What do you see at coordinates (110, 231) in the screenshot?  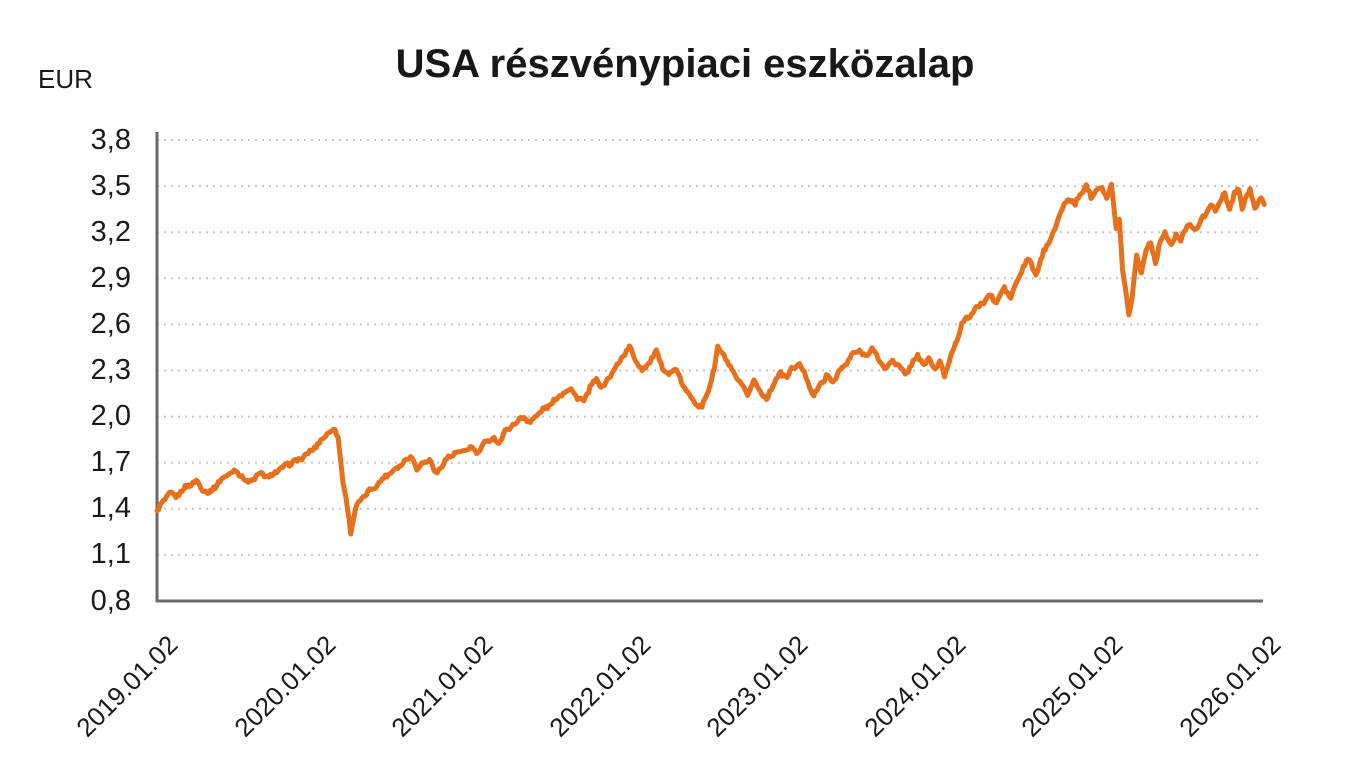 I see `y-tick-label: 3,2` at bounding box center [110, 231].